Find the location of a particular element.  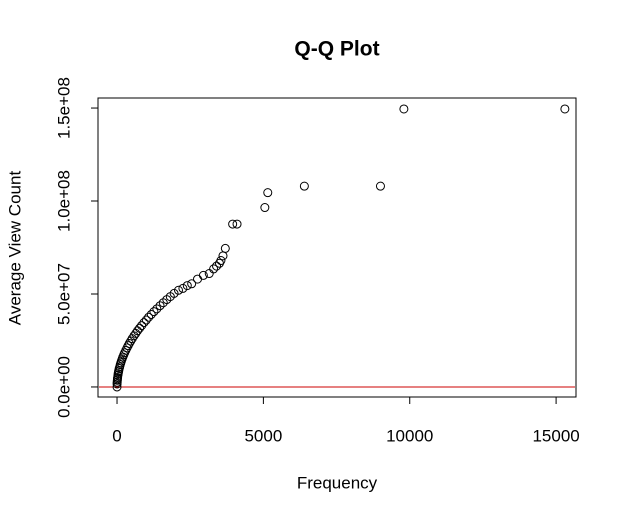

y-axis-label: Average View Count is located at coordinates (14, 248).